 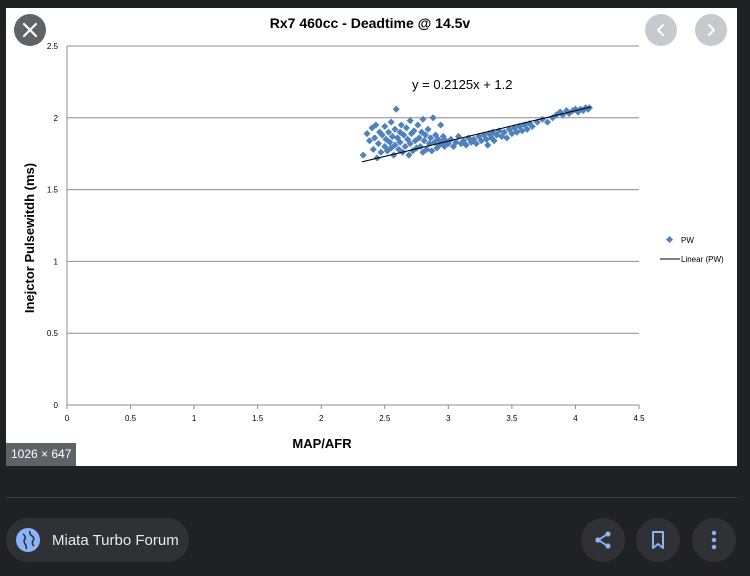 What do you see at coordinates (669, 239) in the screenshot?
I see `legend-marker-pw` at bounding box center [669, 239].